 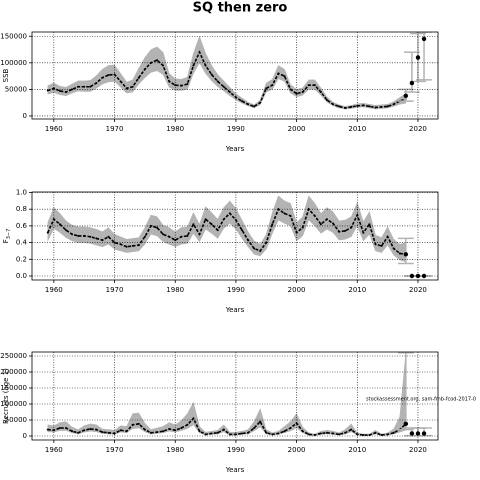 What do you see at coordinates (357, 290) in the screenshot?
I see `x-tick-label: 2010` at bounding box center [357, 290].